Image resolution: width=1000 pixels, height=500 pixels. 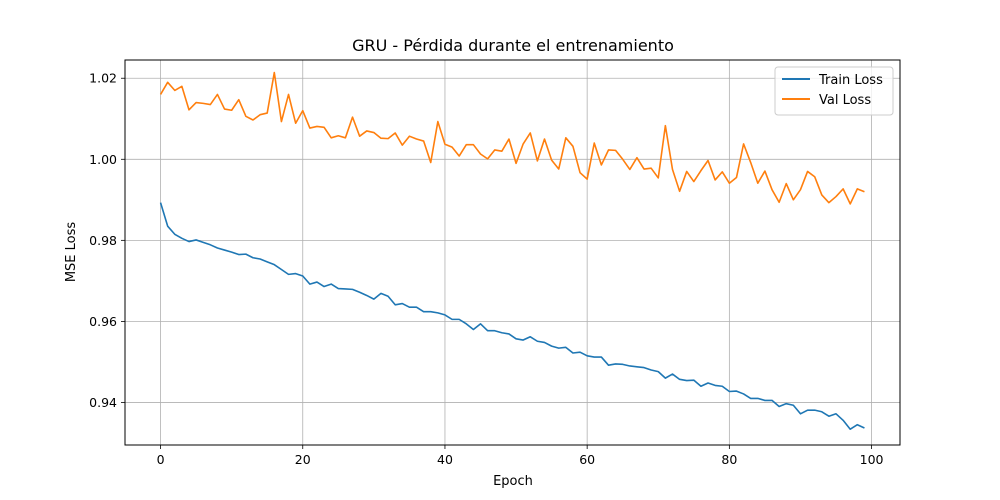 What do you see at coordinates (513, 45) in the screenshot?
I see `chart-title: GRU - Pérdida durante el entrenamiento` at bounding box center [513, 45].